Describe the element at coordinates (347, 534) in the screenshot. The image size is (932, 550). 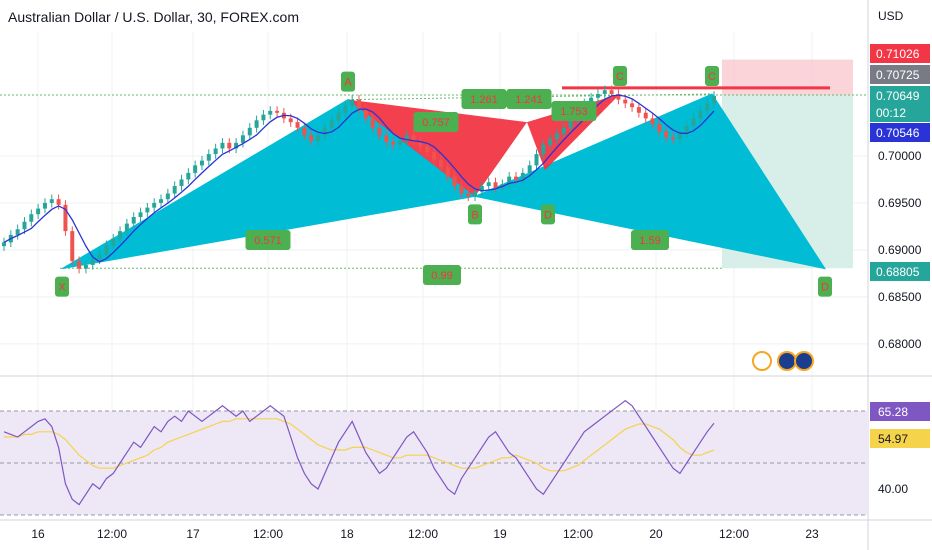
I see `x-tick-label: 18` at that location.